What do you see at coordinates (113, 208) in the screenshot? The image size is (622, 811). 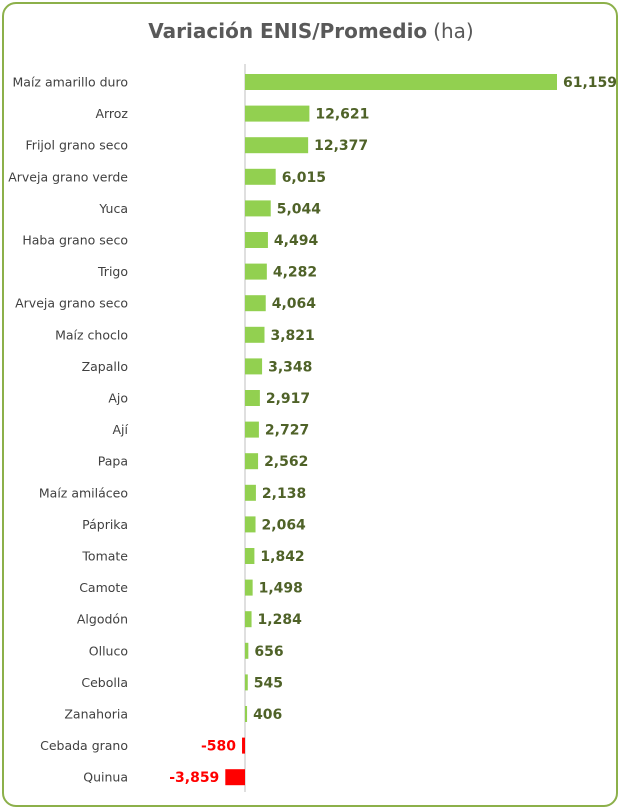 I see `category-label-4: Yuca` at bounding box center [113, 208].